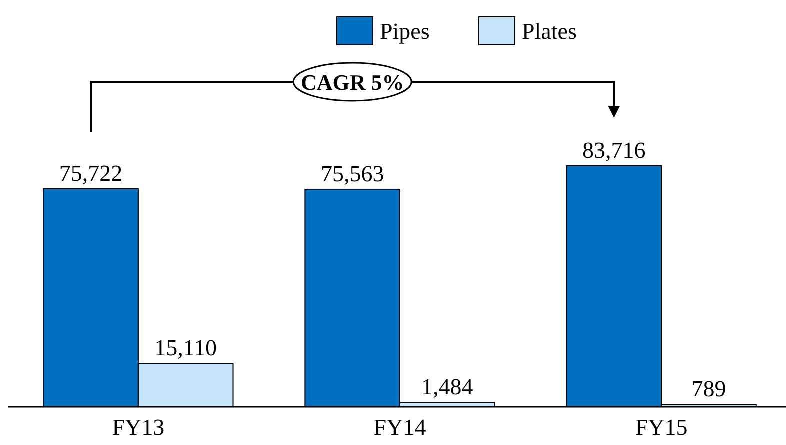  What do you see at coordinates (709, 389) in the screenshot?
I see `data-label: 789` at bounding box center [709, 389].